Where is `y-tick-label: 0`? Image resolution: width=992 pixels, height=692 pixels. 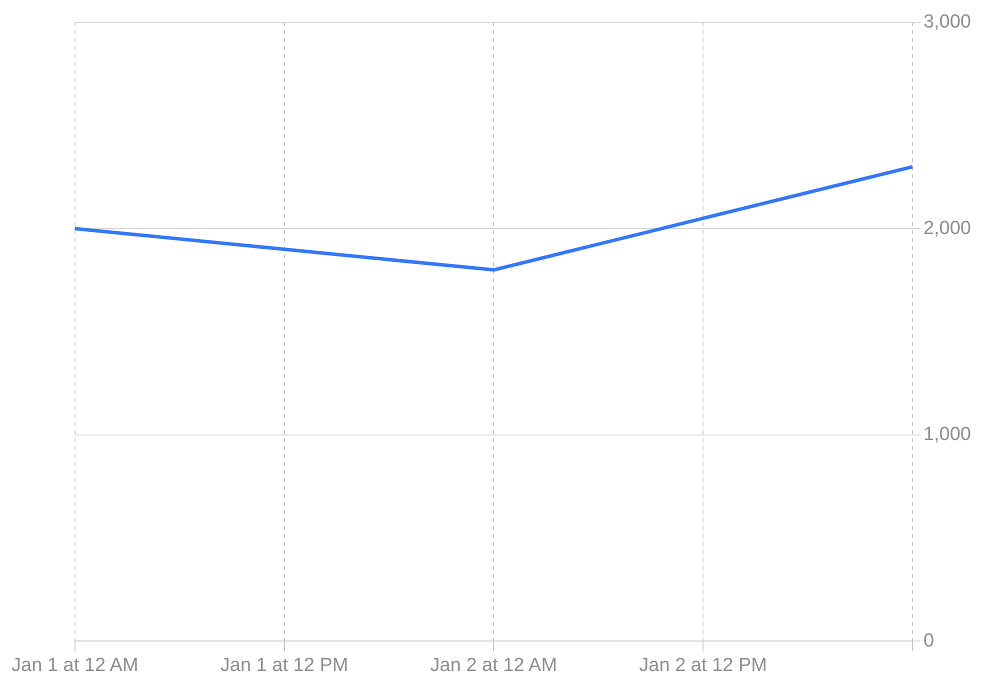 y-tick-label: 0 is located at coordinates (928, 641).